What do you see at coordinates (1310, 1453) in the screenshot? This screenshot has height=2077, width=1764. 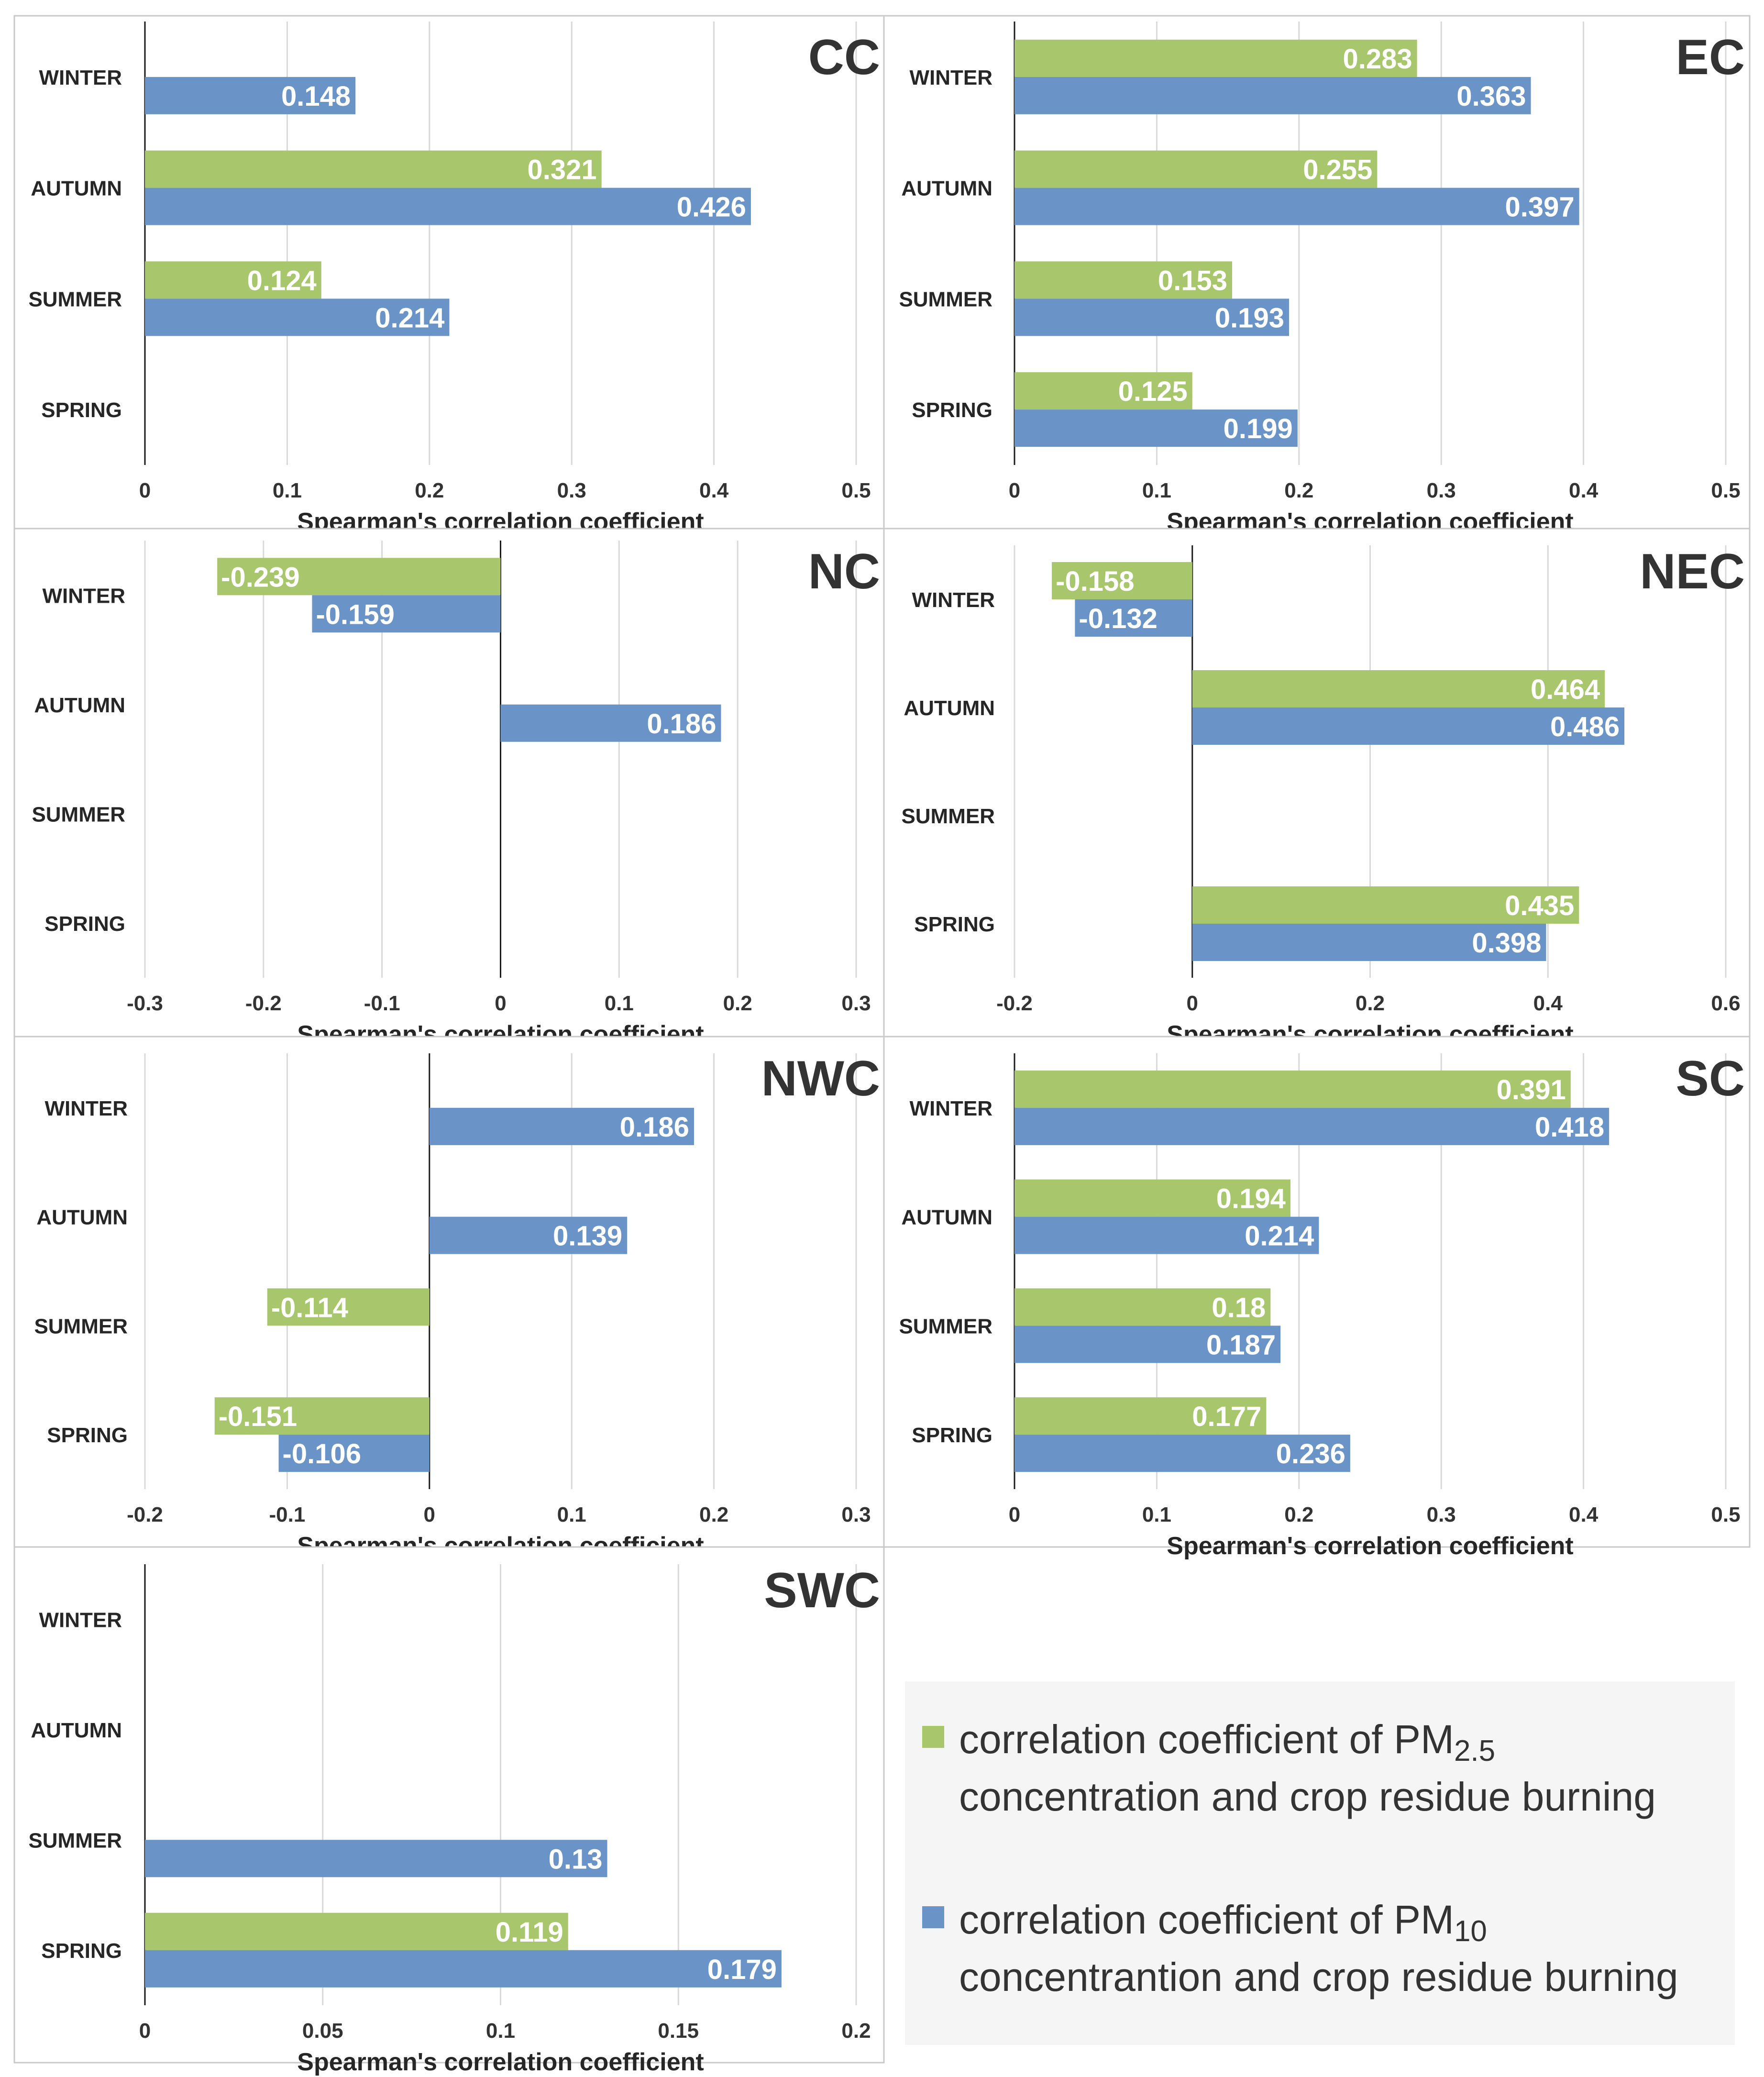 I see `data-label-pm10-spring: 0.236` at bounding box center [1310, 1453].